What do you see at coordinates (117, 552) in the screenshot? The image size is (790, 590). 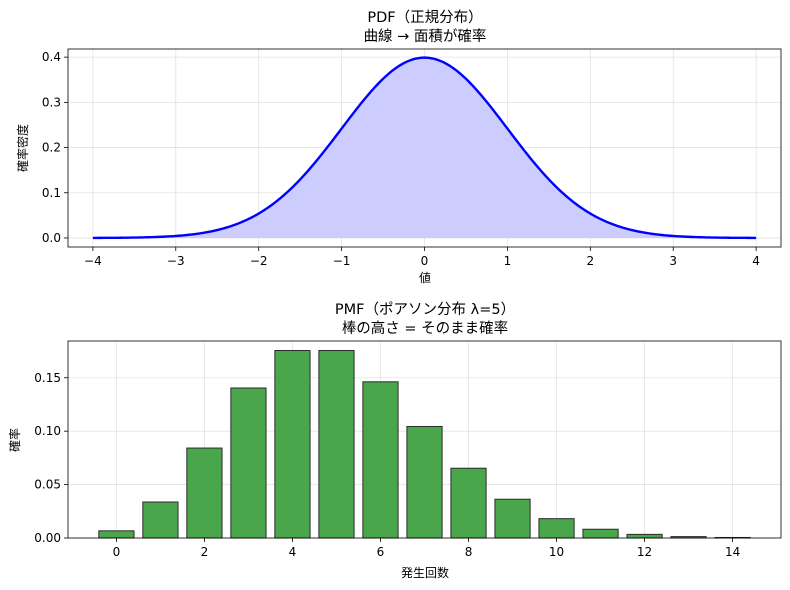 I see `pmf-x-tick-label: 0` at bounding box center [117, 552].